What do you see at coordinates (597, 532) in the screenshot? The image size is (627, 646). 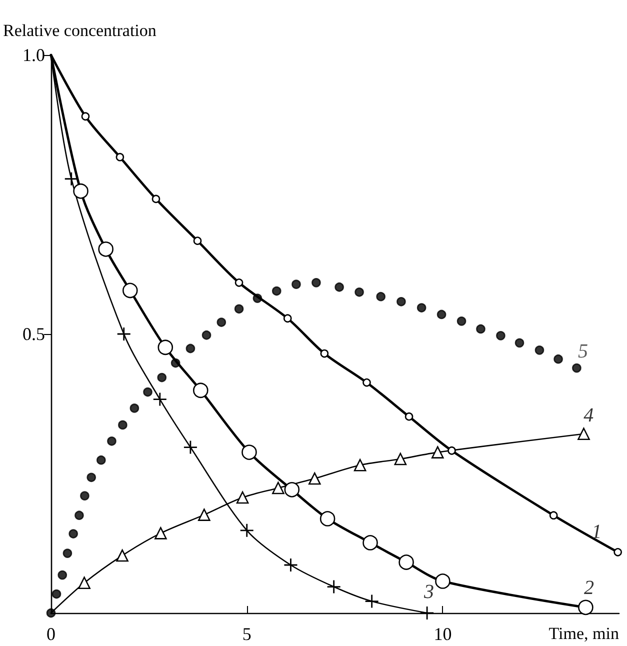 I see `series-label: 1` at bounding box center [597, 532].